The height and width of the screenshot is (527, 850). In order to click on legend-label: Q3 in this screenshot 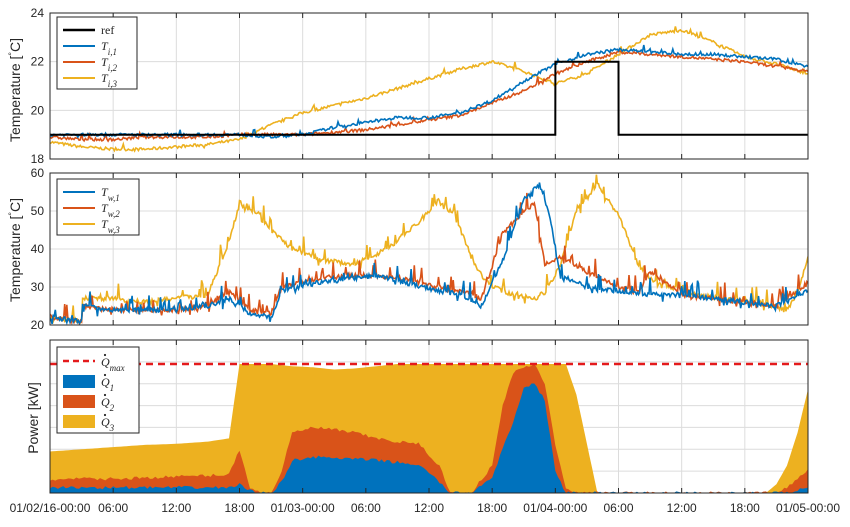, I will do `click(108, 424)`.